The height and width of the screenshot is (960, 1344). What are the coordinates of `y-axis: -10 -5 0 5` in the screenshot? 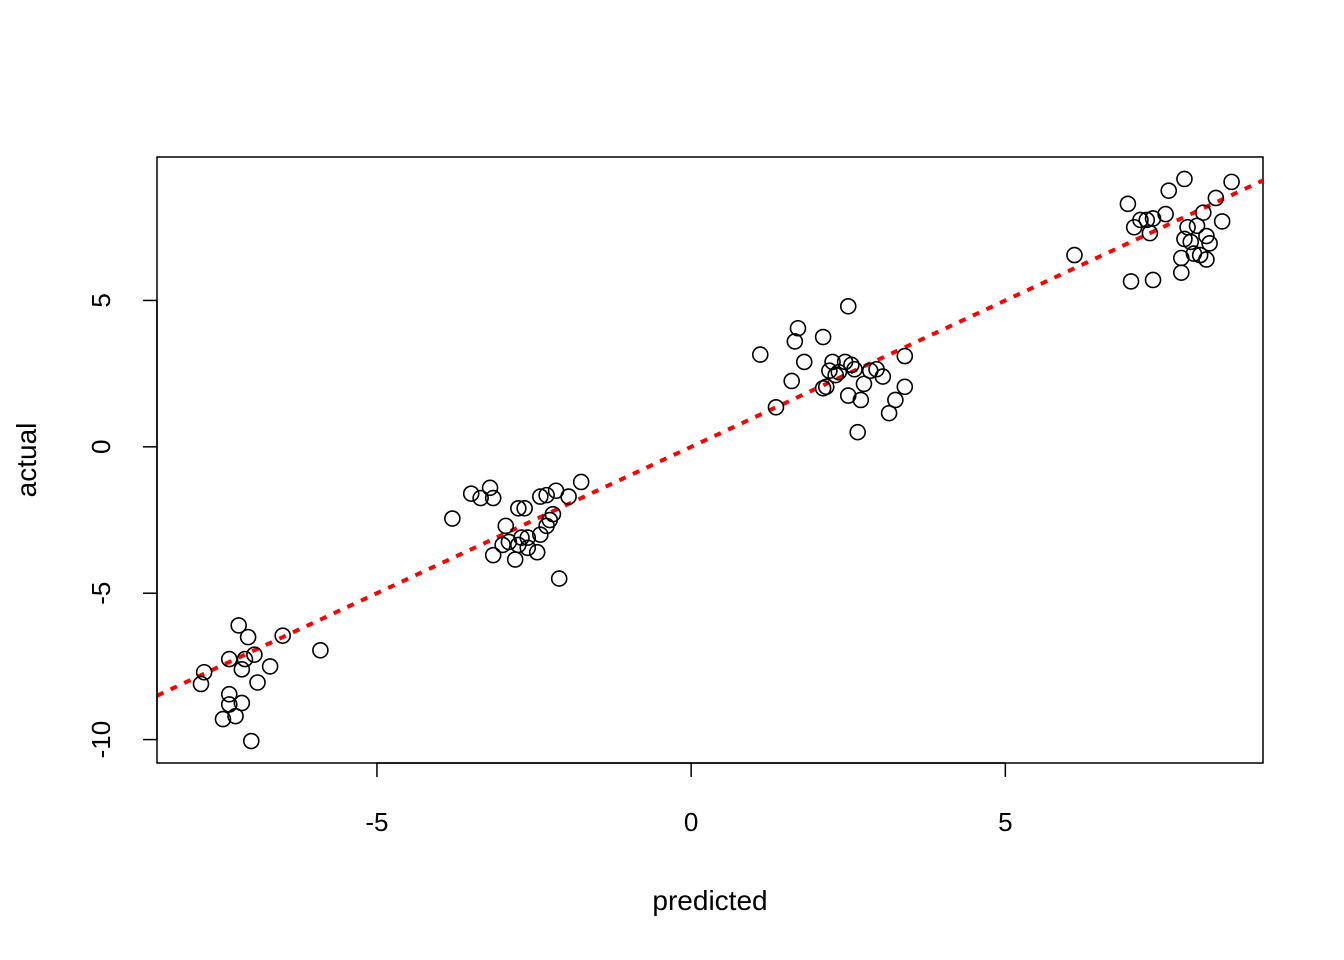 It's located at (122, 526).